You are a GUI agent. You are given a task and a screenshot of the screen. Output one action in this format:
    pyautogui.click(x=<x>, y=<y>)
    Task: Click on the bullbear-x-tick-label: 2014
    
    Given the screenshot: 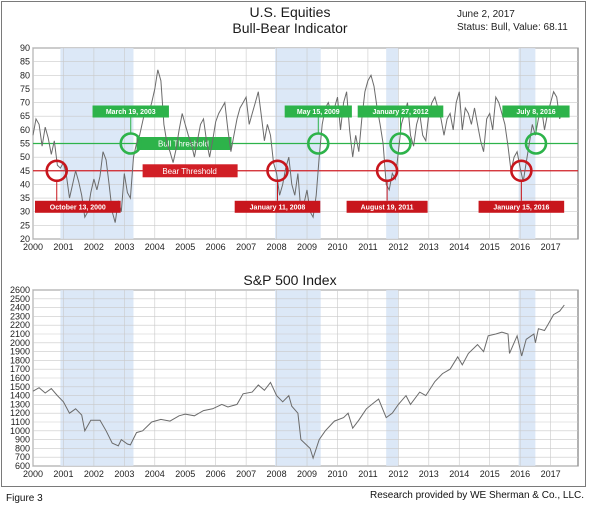 What is the action you would take?
    pyautogui.click(x=459, y=247)
    